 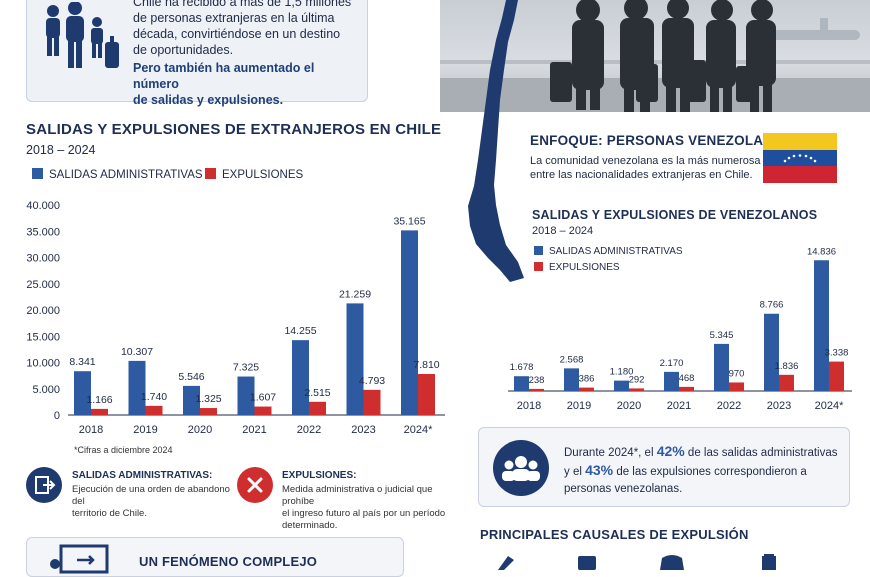 What do you see at coordinates (772, 305) in the screenshot?
I see `data-label-salidas: 8.766` at bounding box center [772, 305].